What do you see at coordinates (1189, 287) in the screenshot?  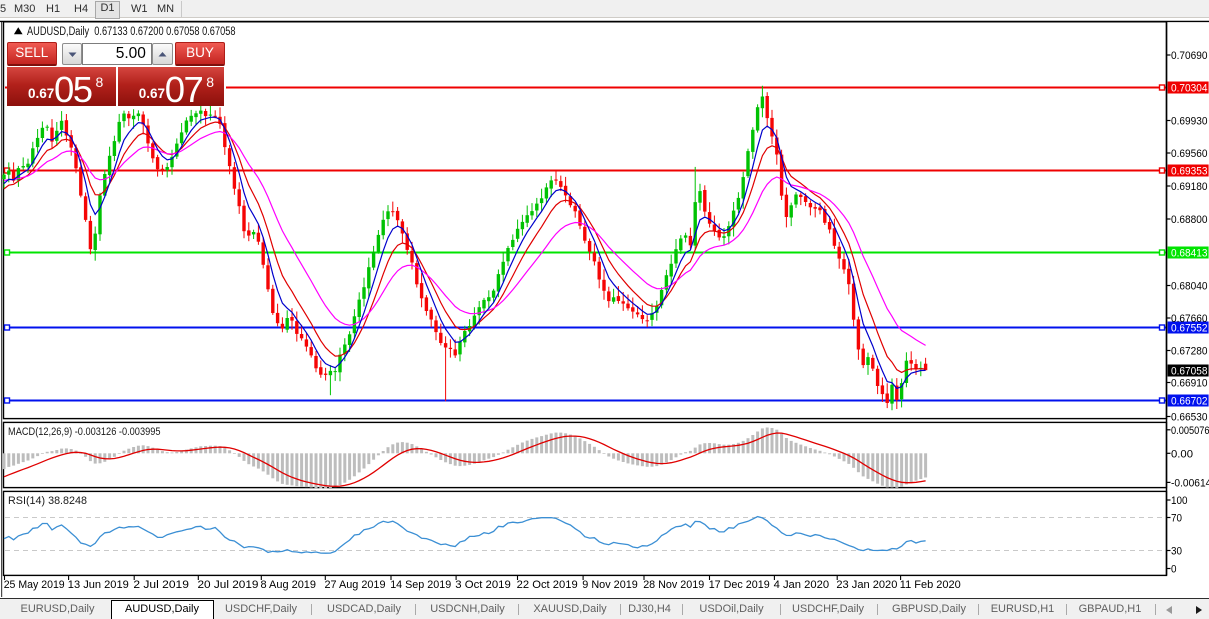 I see `svg-text: 0.68040` at bounding box center [1189, 287].